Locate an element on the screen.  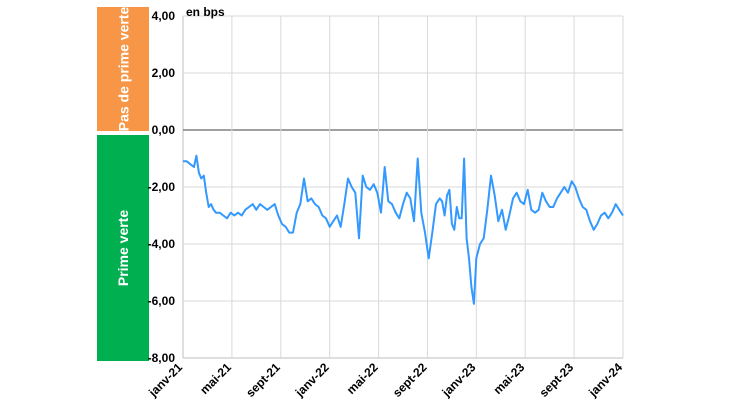
y-tick-label: 4,00 is located at coordinates (164, 16).